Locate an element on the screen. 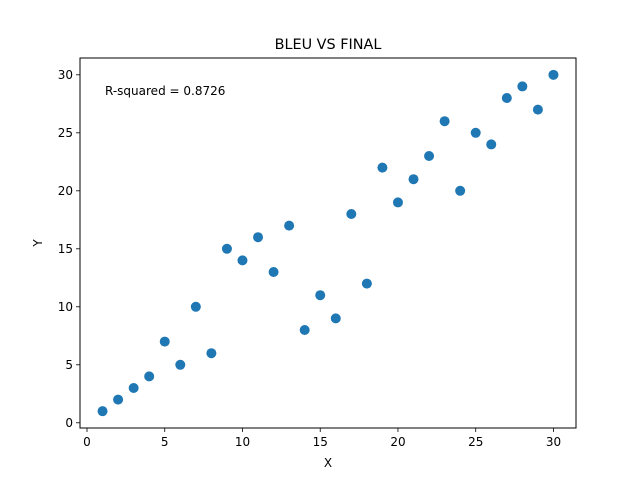 The height and width of the screenshot is (480, 640). x-axis-label: X is located at coordinates (328, 463).